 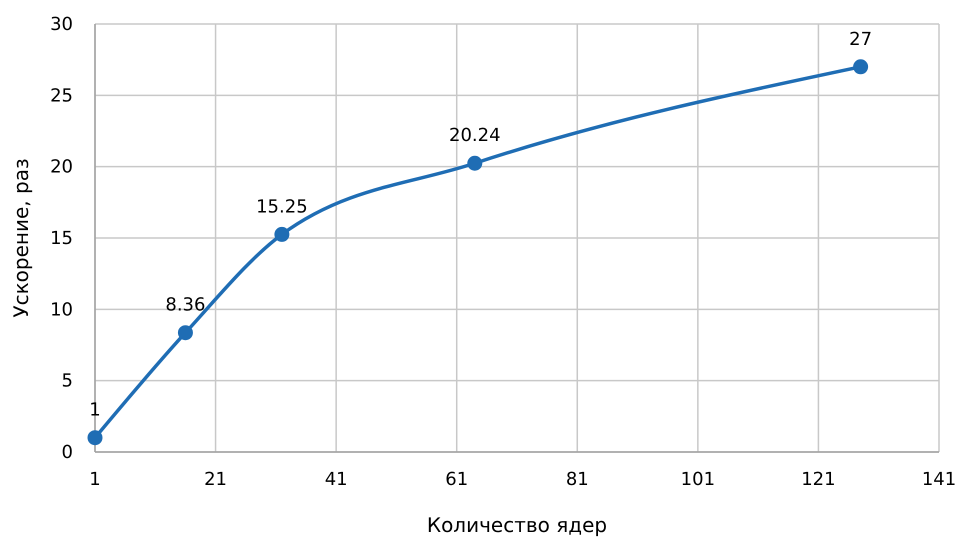 I want to click on data-label: 1, so click(x=95, y=410).